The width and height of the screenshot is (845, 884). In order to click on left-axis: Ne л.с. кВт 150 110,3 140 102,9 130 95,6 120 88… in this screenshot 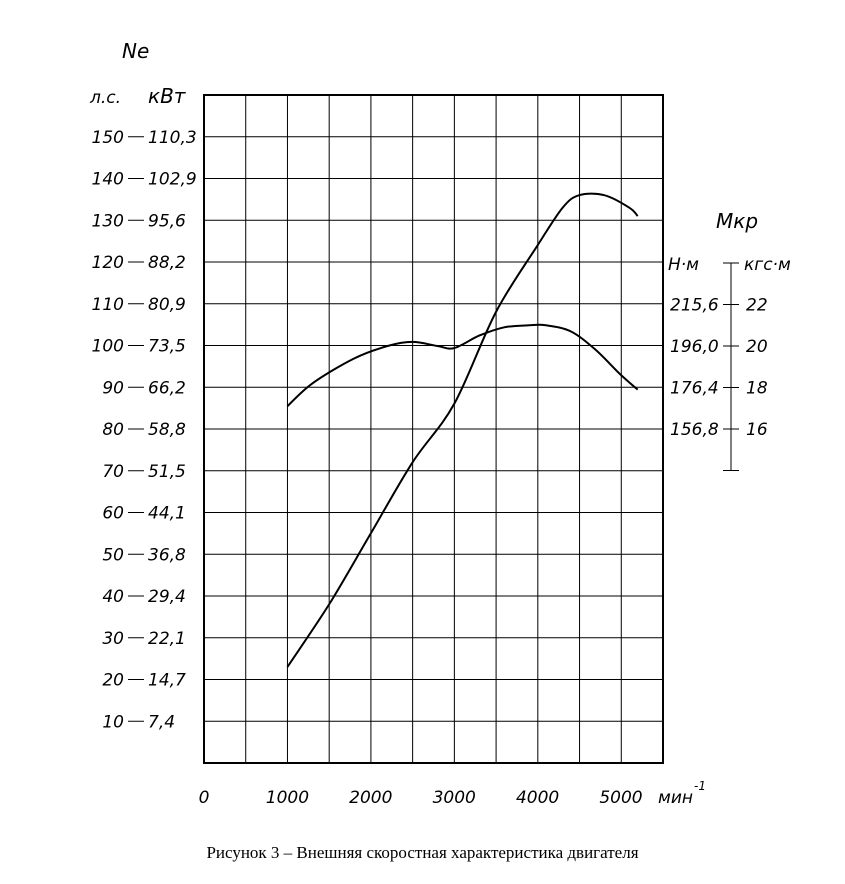, I will do `click(143, 385)`.